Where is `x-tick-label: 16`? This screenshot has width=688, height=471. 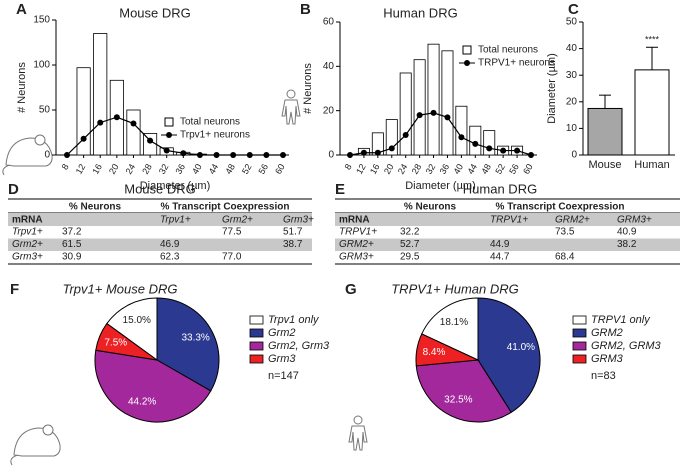
x-tick-label: 16 is located at coordinates (375, 169).